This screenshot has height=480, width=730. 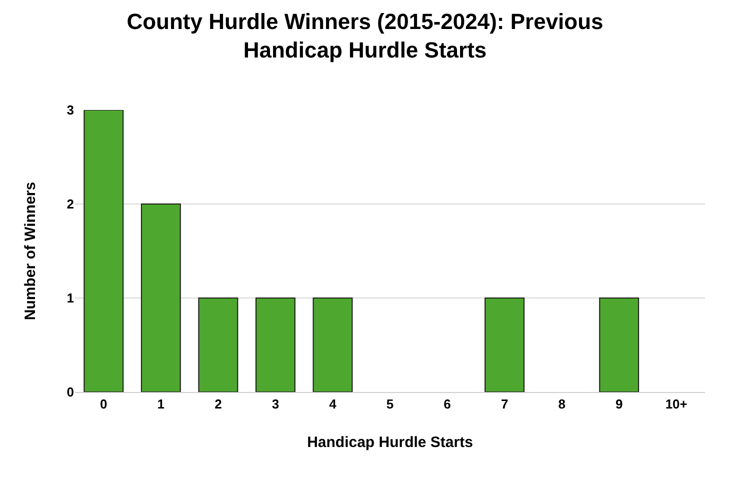 What do you see at coordinates (619, 404) in the screenshot?
I see `x-tick-label: 9` at bounding box center [619, 404].